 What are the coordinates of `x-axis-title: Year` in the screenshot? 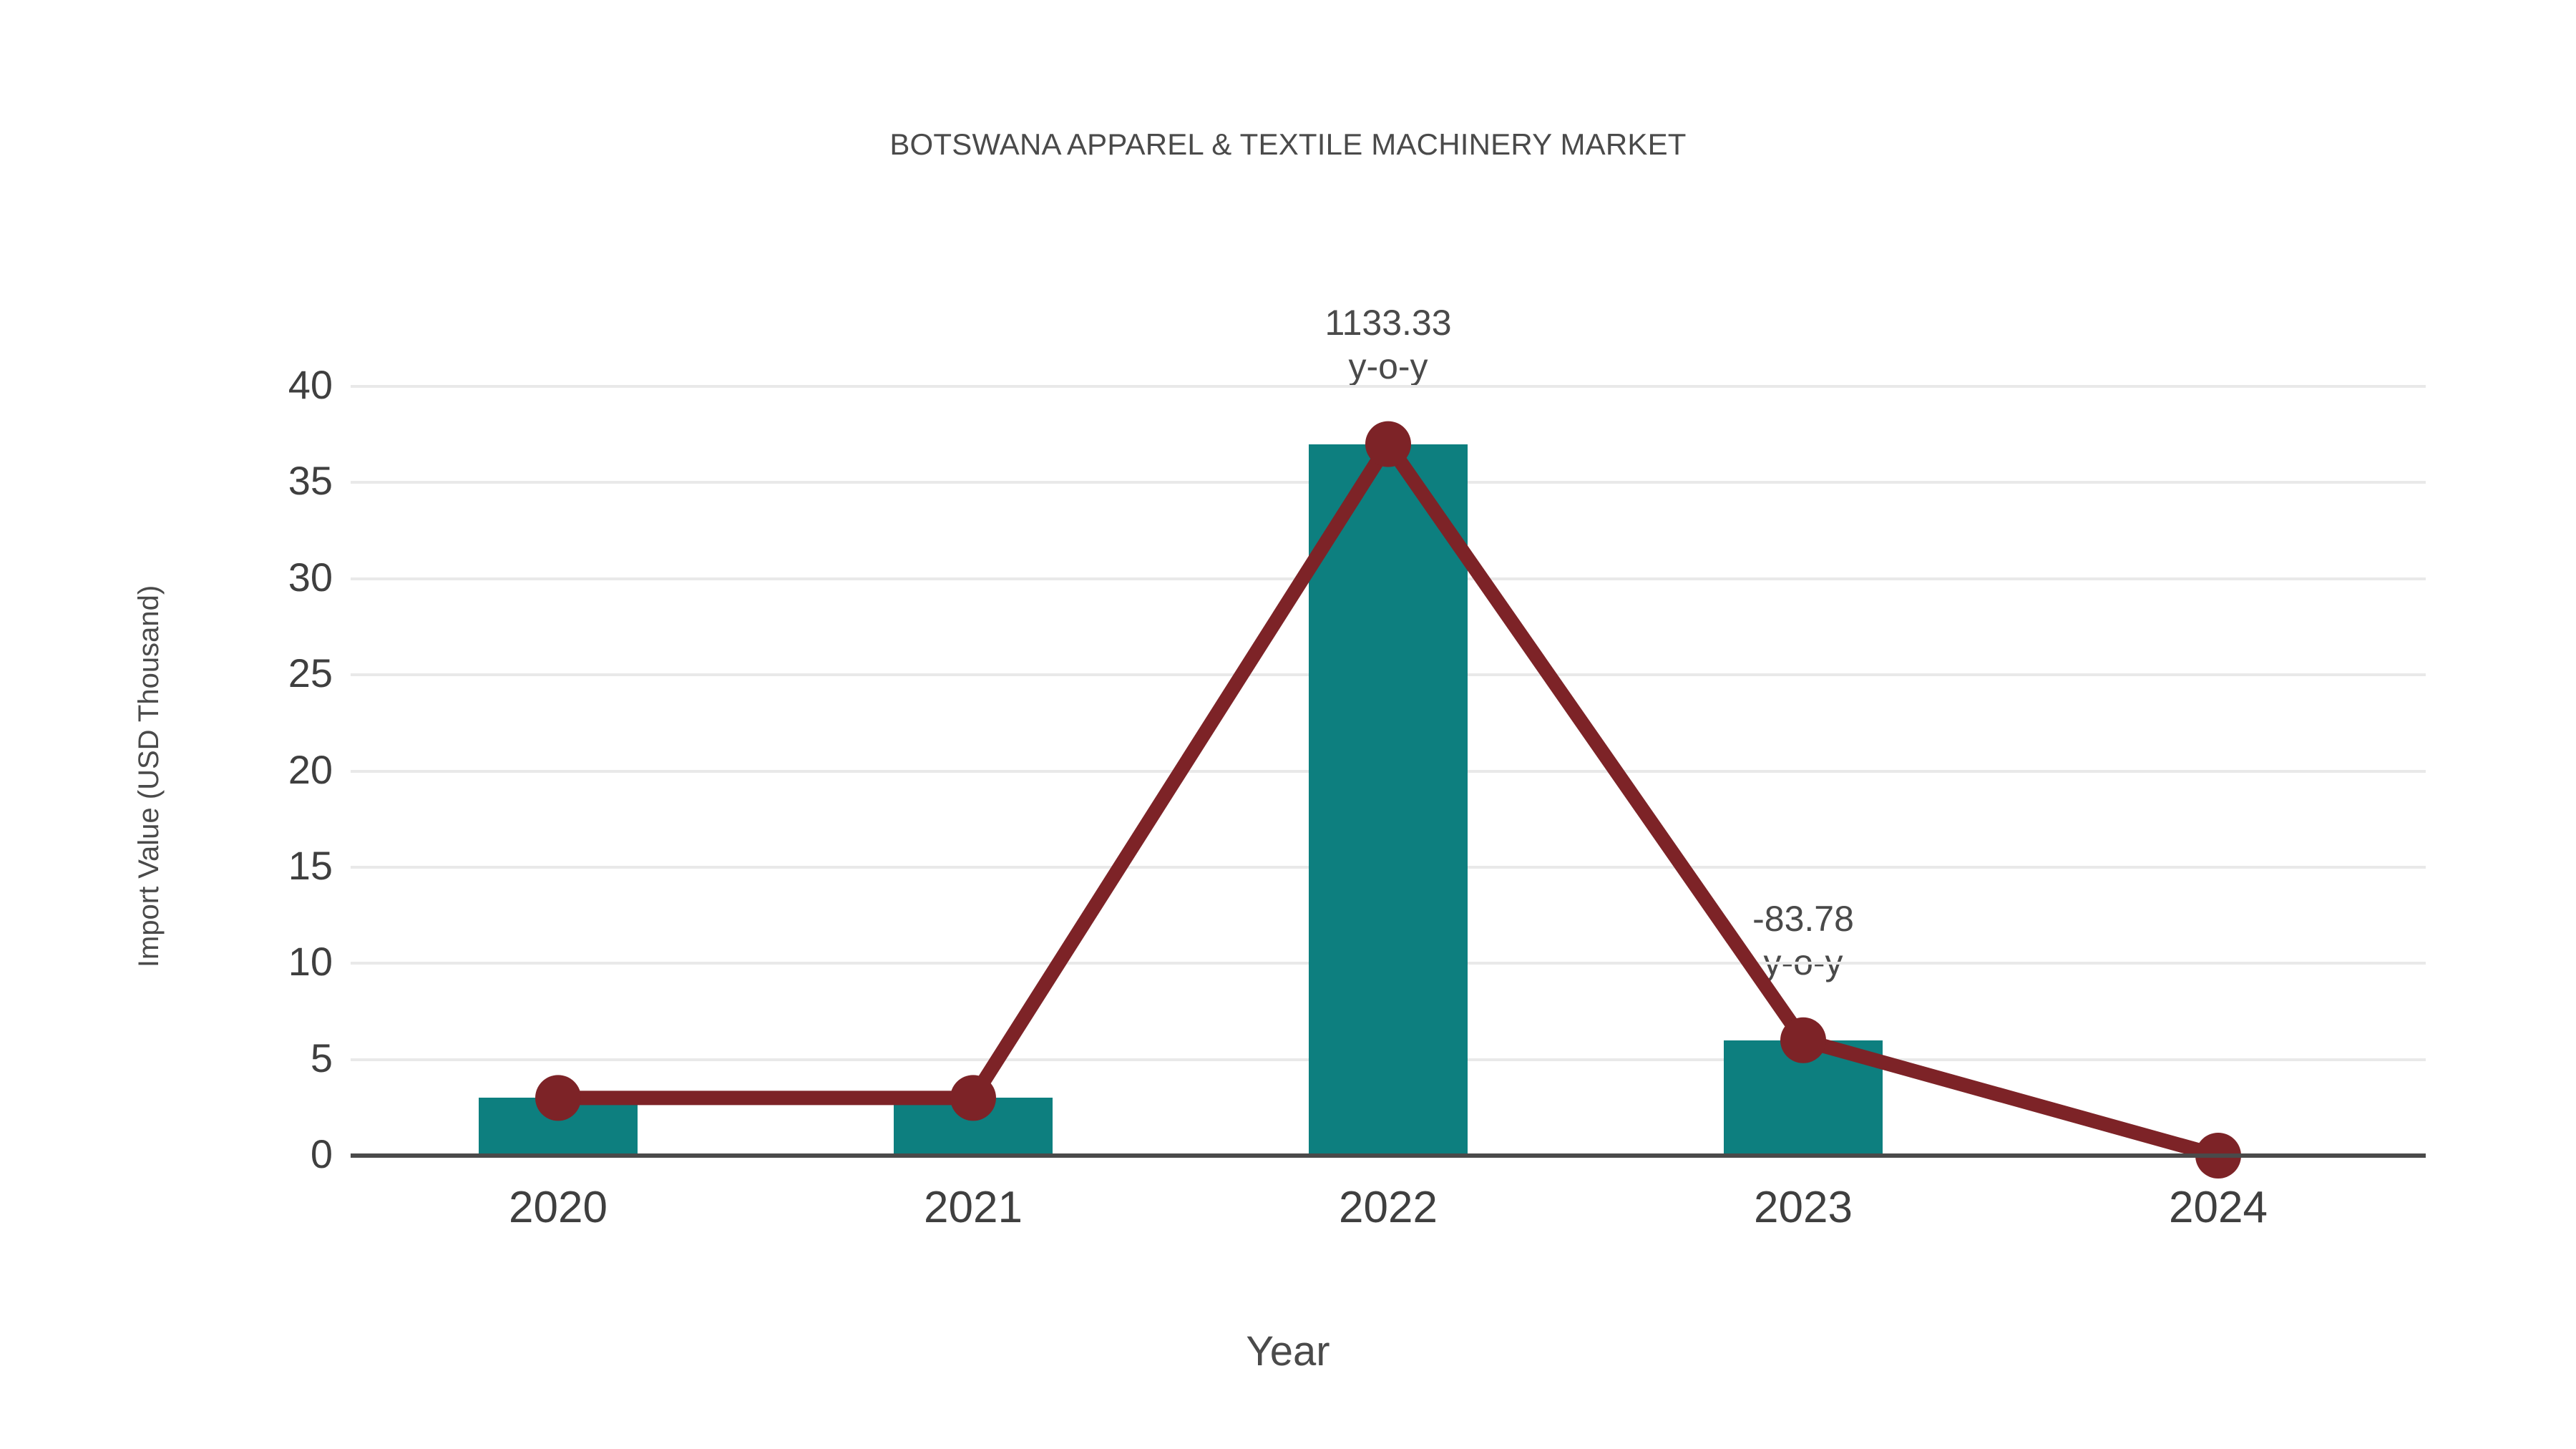 It's located at (1288, 1351).